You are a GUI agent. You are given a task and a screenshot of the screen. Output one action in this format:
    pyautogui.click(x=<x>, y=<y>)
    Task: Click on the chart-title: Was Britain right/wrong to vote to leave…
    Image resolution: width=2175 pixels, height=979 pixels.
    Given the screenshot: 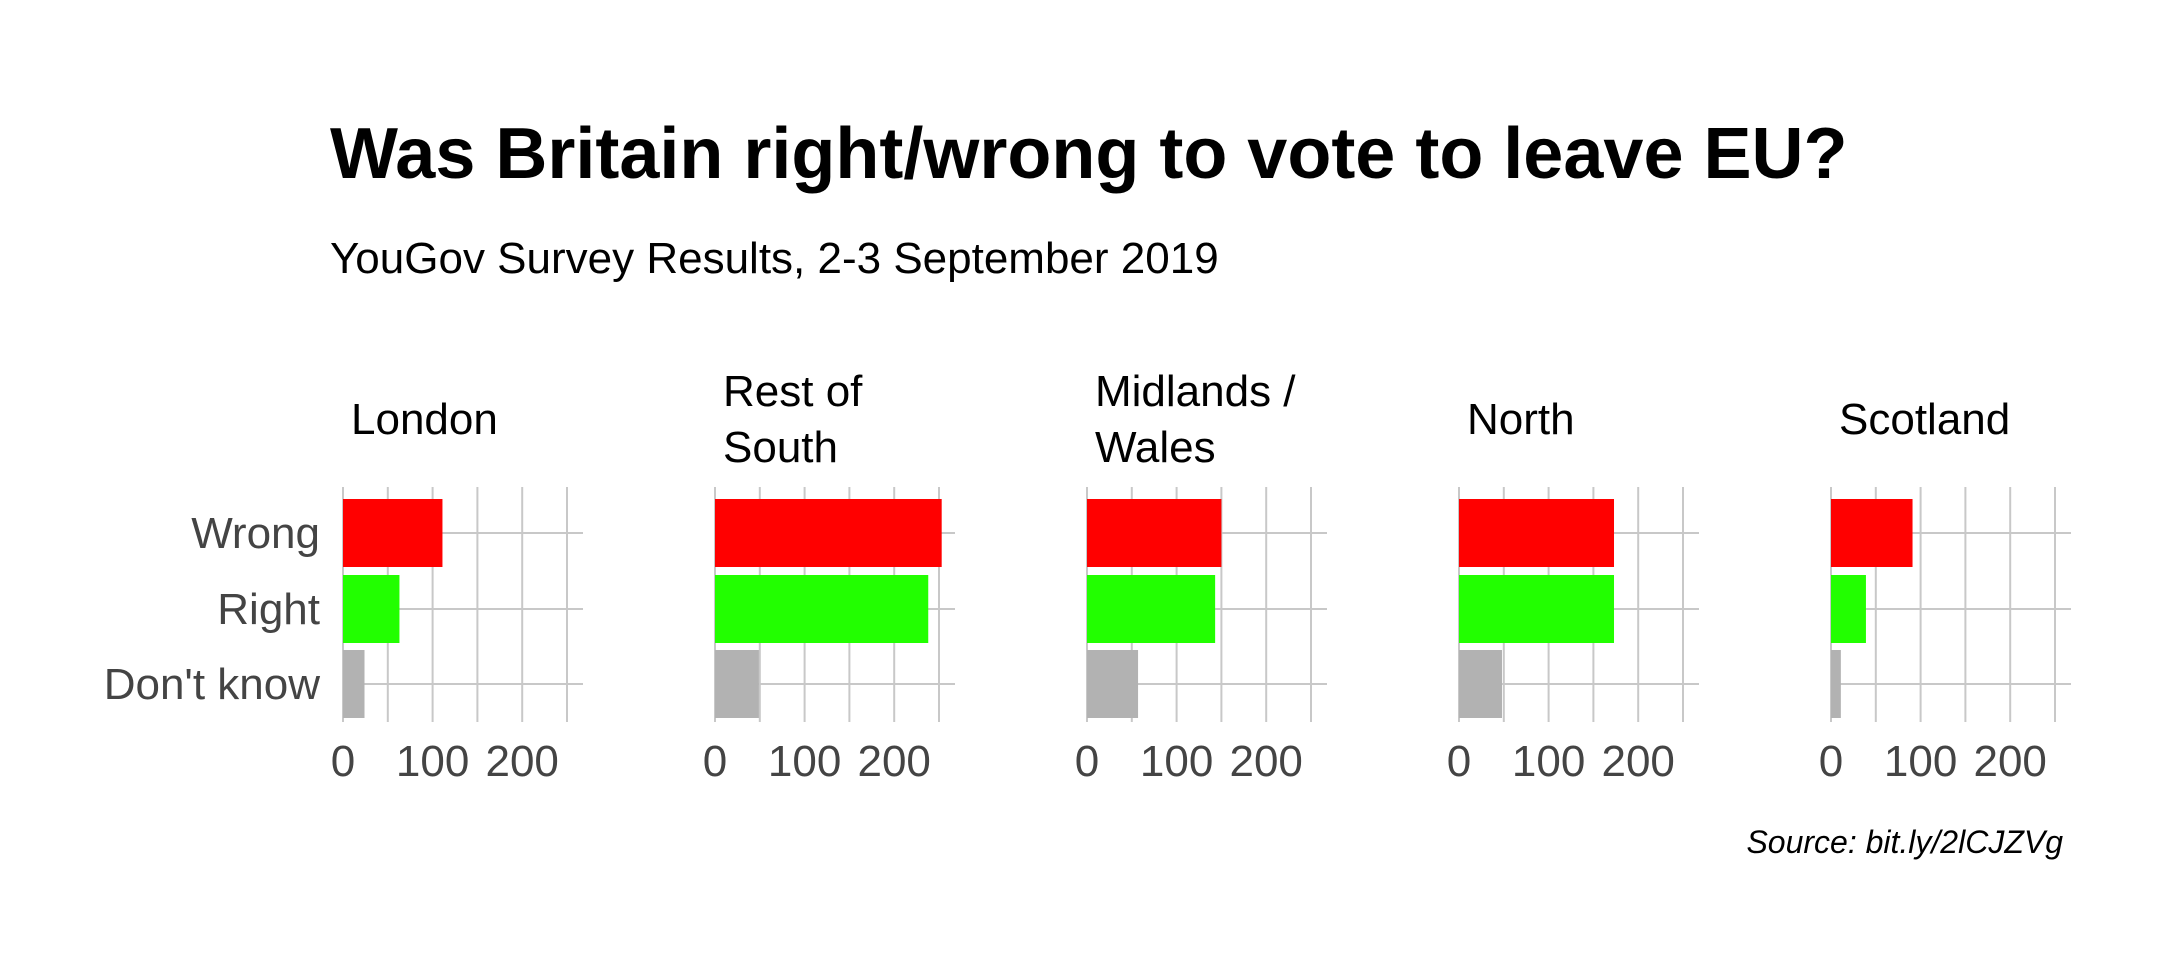 What is the action you would take?
    pyautogui.click(x=1088, y=154)
    